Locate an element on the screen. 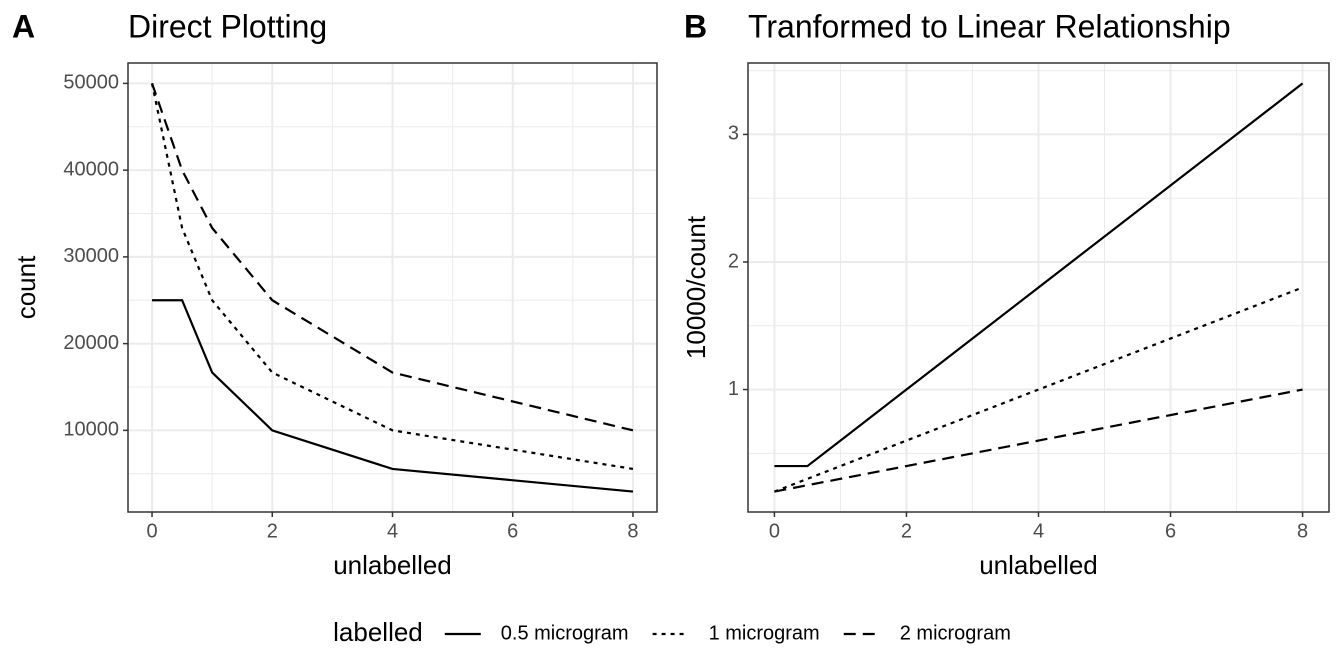 The image size is (1344, 672). legend-label: 0.5 microgram is located at coordinates (565, 633).